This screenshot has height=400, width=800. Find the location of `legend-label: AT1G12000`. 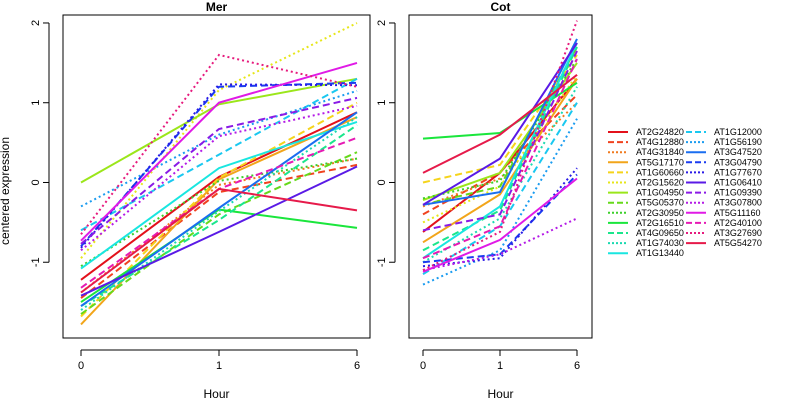

legend-label: AT1G12000 is located at coordinates (738, 132).